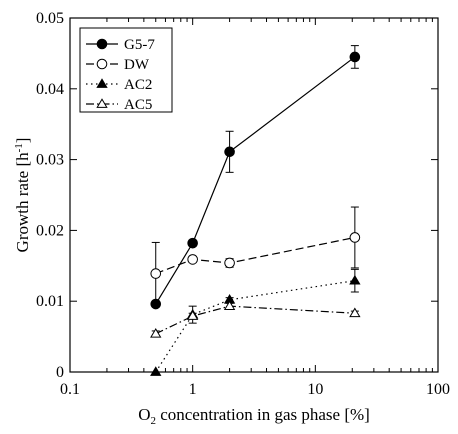  Describe the element at coordinates (263, 414) in the screenshot. I see `x-axis-title-rest: concentration in gas phase [%]` at that location.